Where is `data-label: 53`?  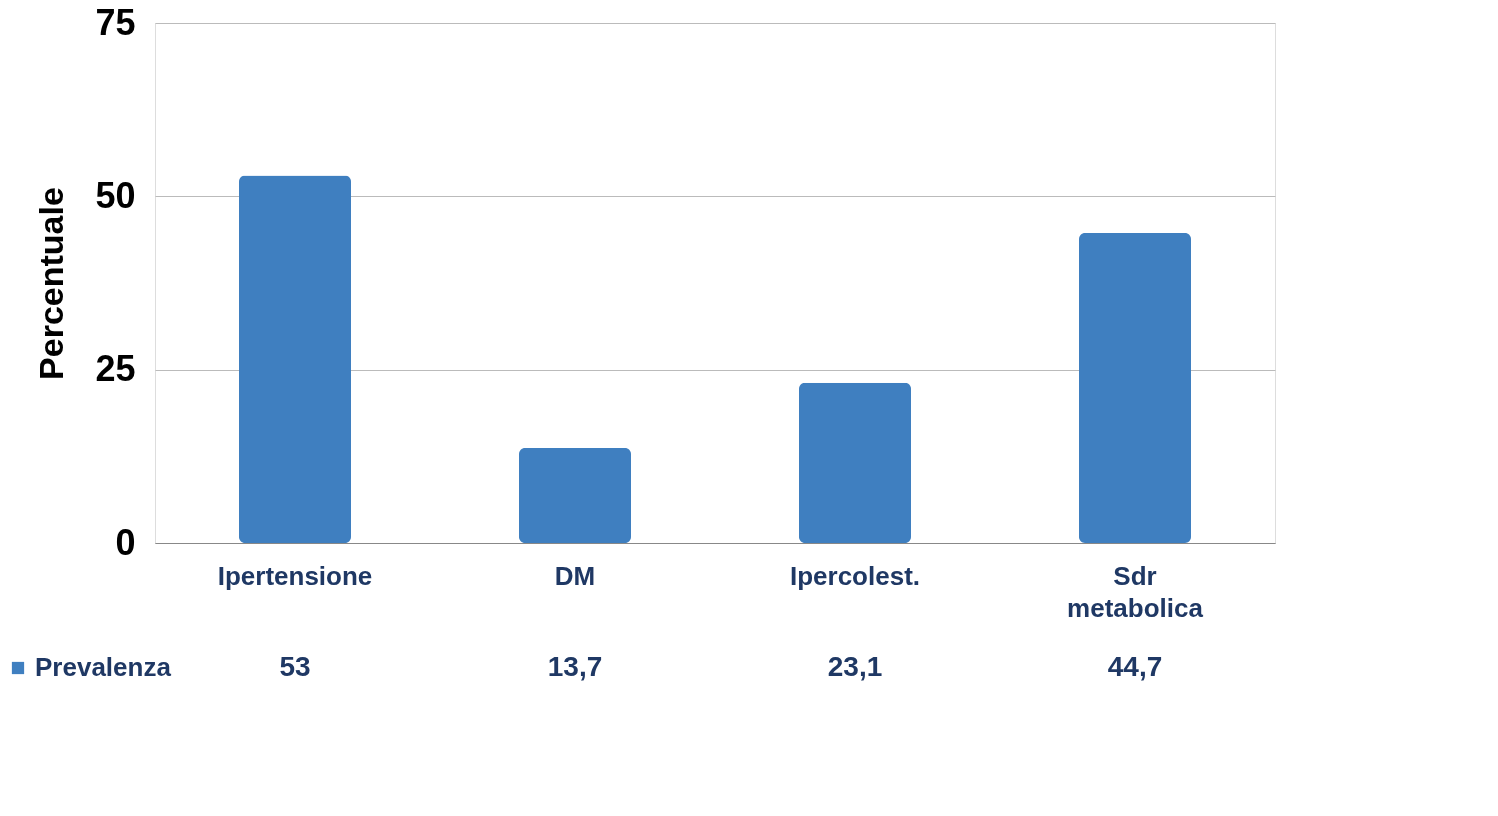
data-label: 53 is located at coordinates (295, 666).